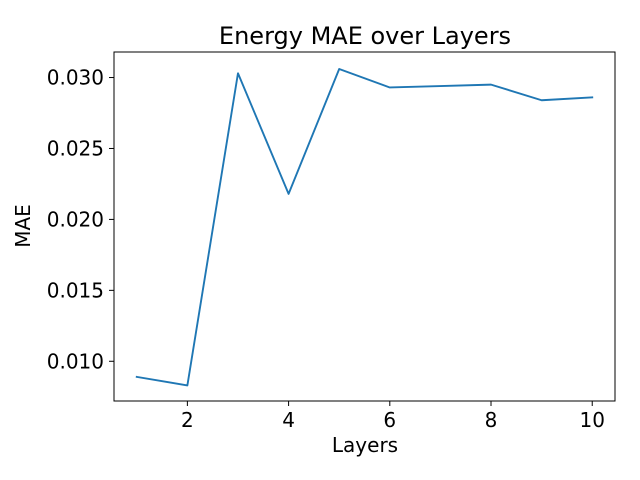  I want to click on chart-title: Energy MAE over Layers, so click(365, 36).